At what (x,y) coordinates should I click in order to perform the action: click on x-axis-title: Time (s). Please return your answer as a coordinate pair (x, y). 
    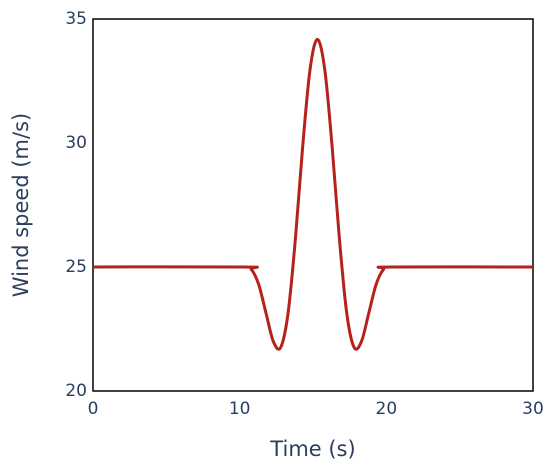
    Looking at the image, I should click on (312, 449).